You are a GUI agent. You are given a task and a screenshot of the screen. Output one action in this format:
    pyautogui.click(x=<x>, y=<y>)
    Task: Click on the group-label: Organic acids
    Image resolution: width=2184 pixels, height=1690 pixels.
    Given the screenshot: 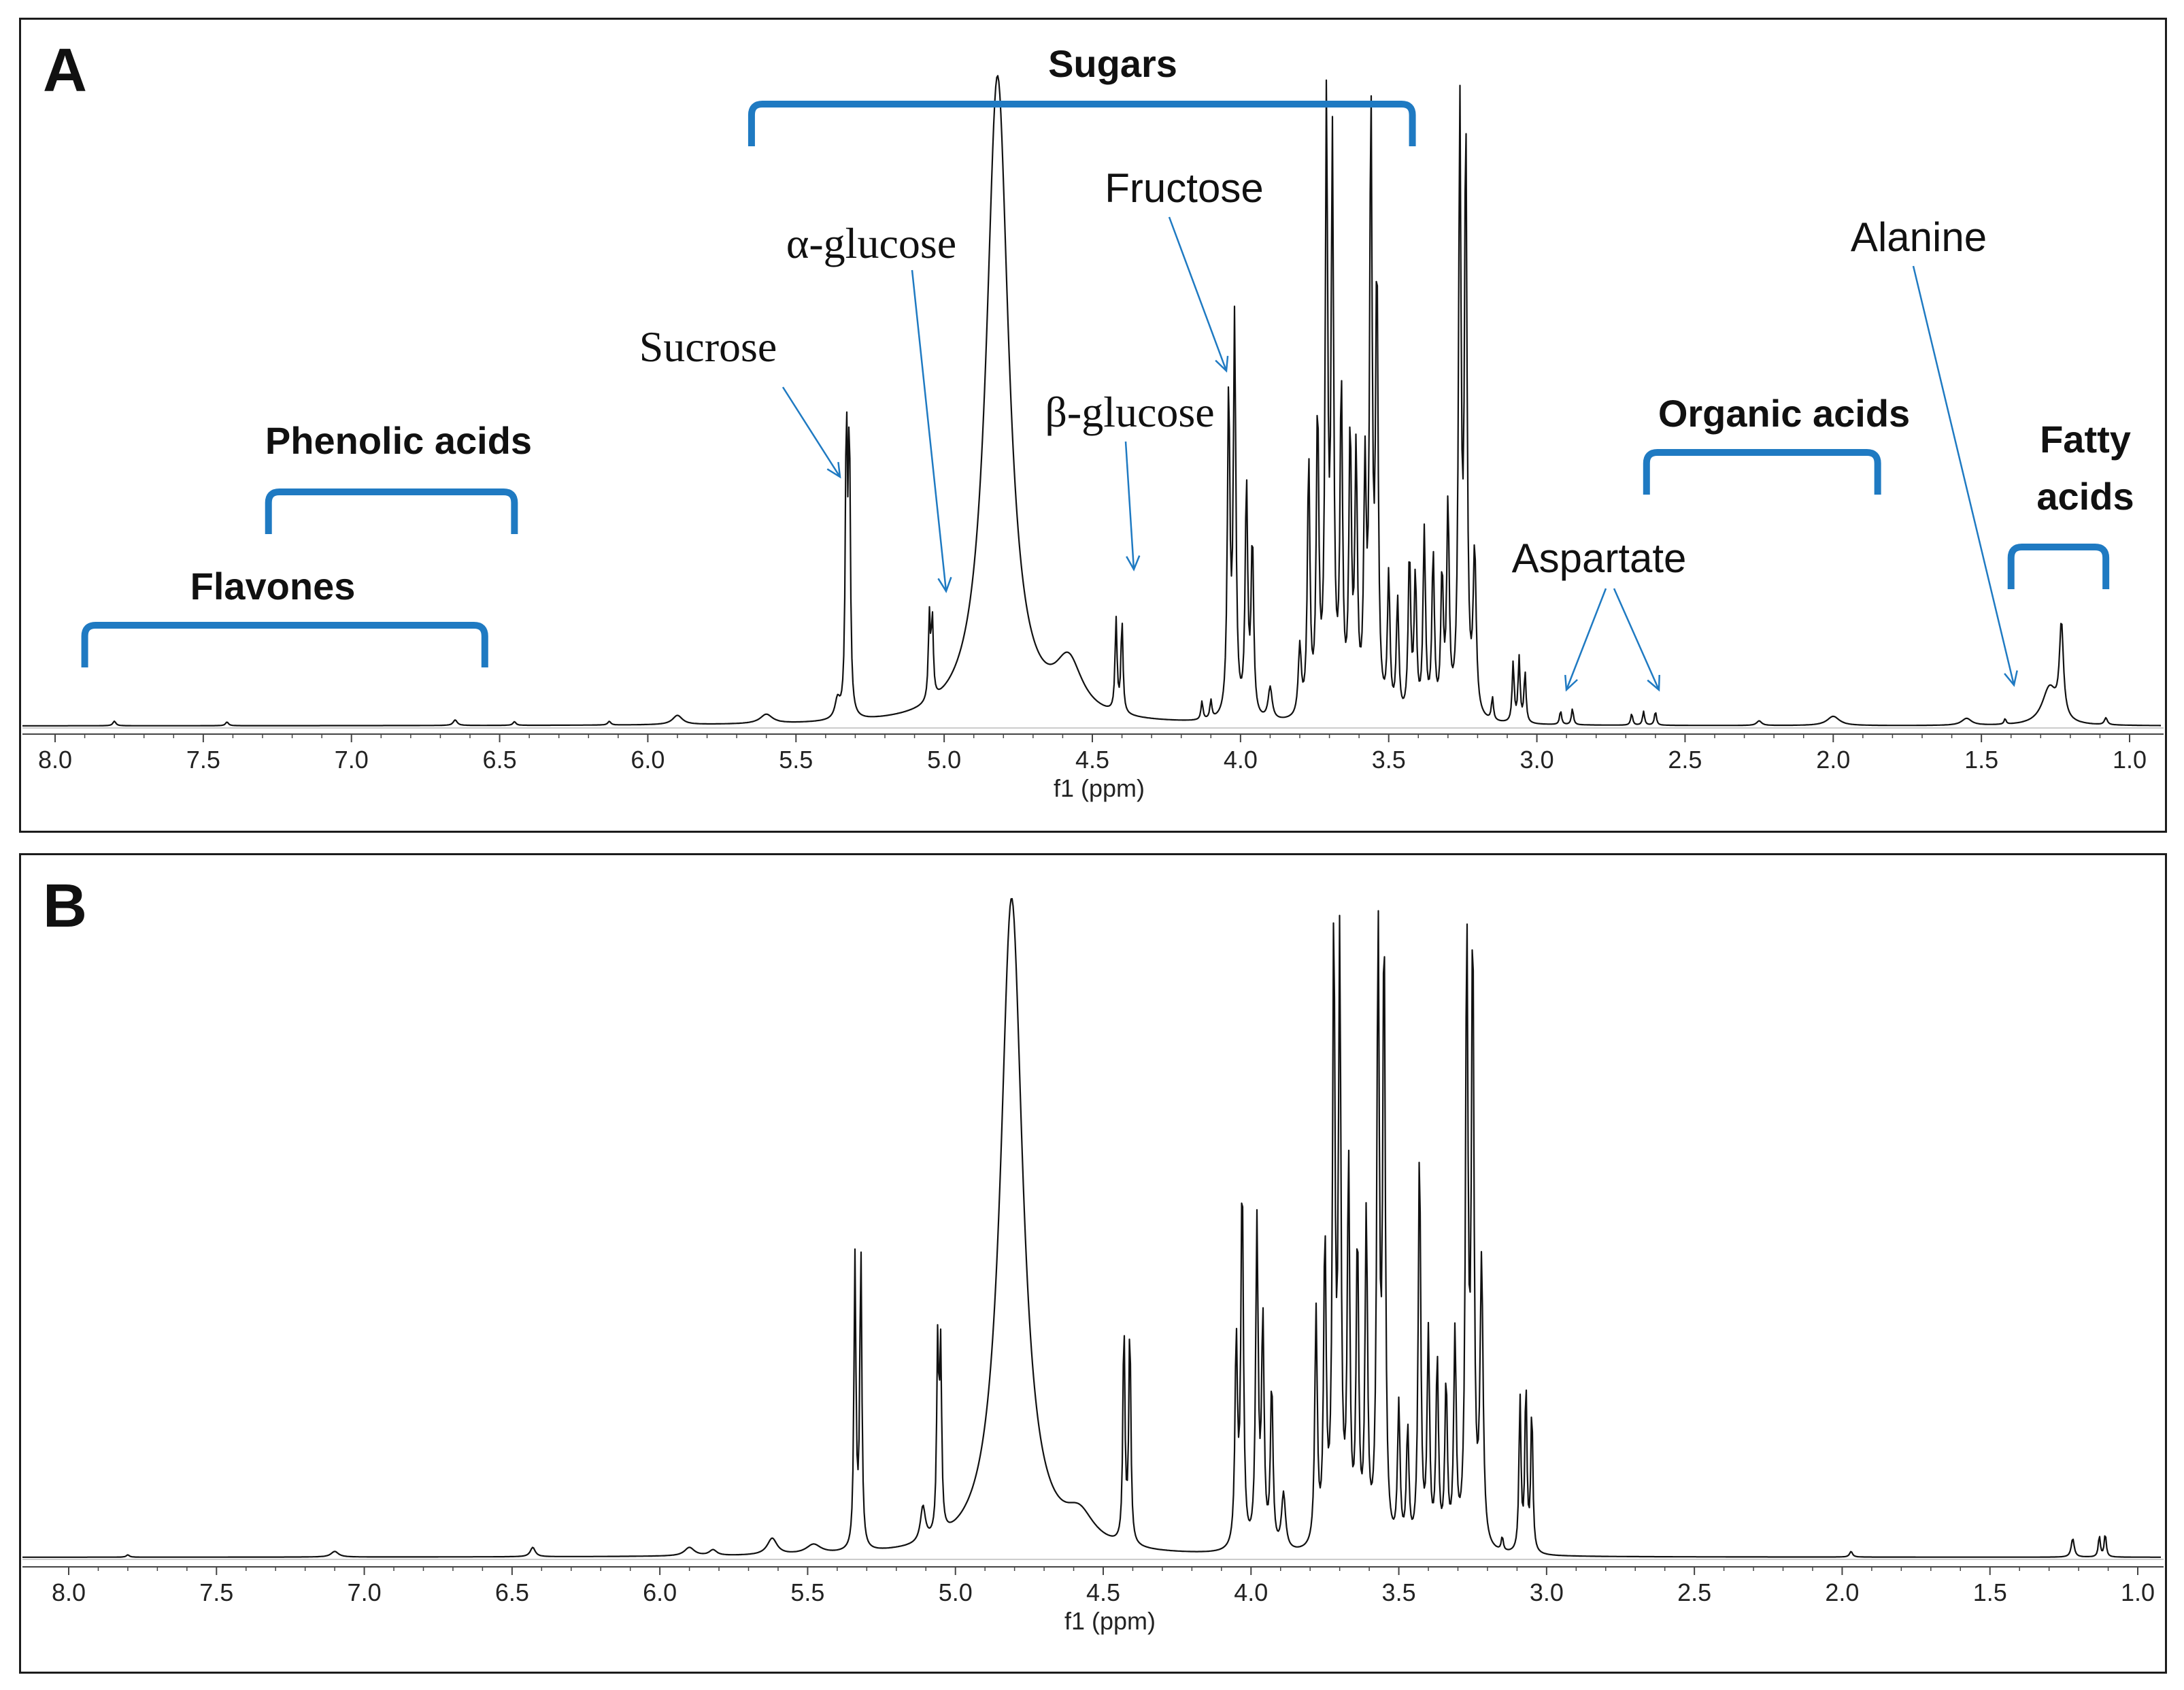 What is the action you would take?
    pyautogui.click(x=1784, y=414)
    